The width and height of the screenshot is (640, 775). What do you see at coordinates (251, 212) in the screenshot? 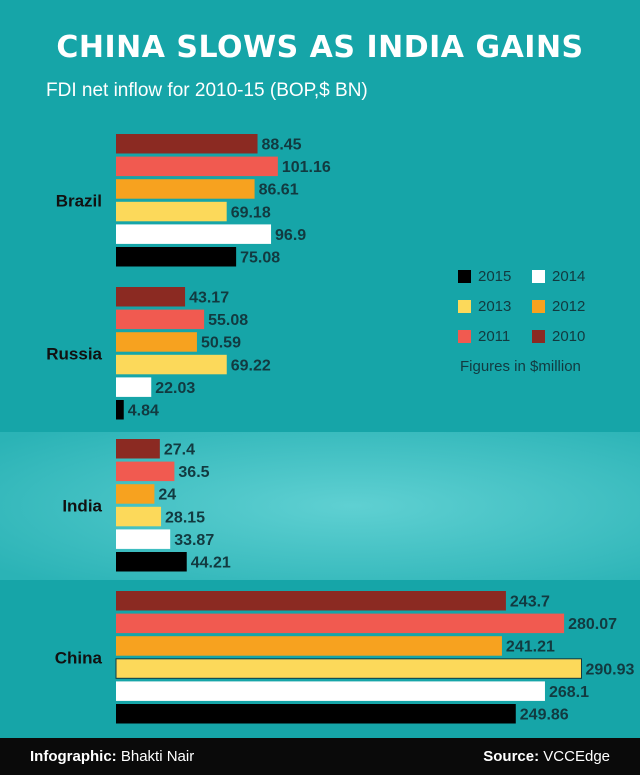
I see `data-label-brazil-2013: 69.18` at bounding box center [251, 212].